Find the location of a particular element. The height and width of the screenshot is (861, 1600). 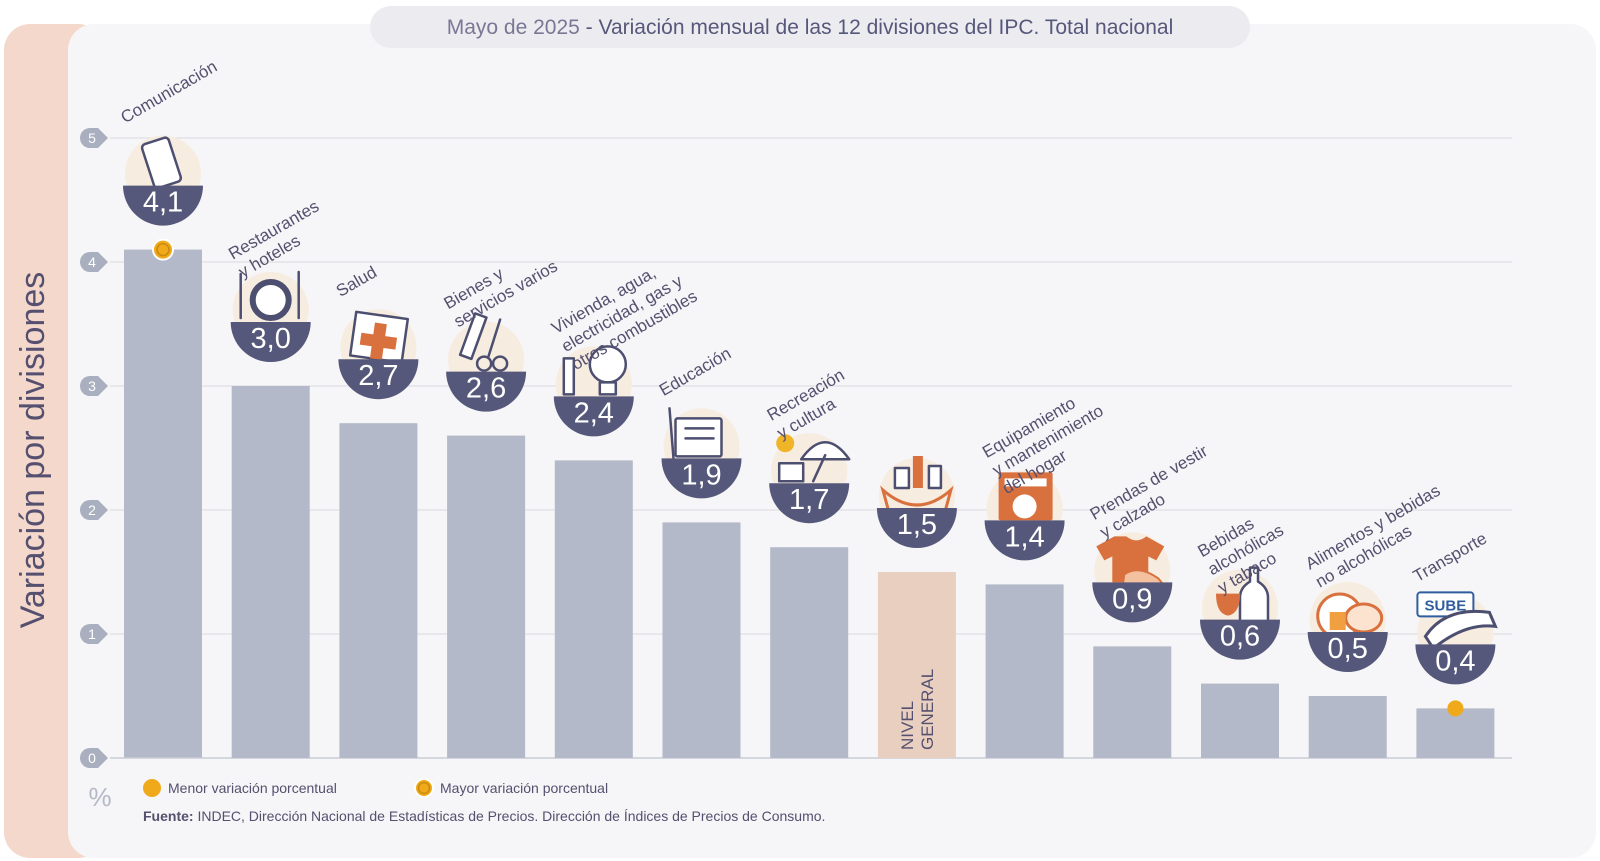

legend-max-marker is located at coordinates (424, 788).